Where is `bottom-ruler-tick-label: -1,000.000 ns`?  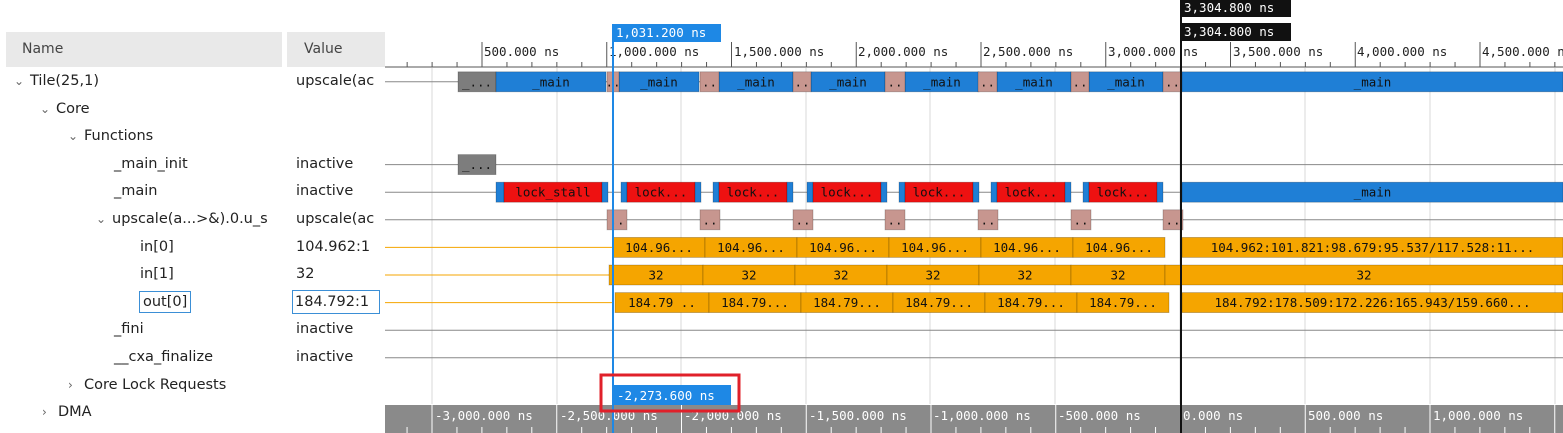
bottom-ruler-tick-label: -1,000.000 ns is located at coordinates (982, 415).